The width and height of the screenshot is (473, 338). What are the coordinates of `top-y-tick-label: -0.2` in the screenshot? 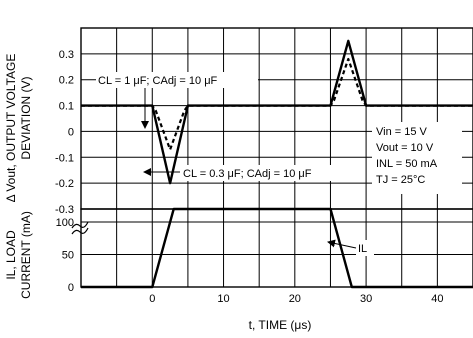 It's located at (64, 184).